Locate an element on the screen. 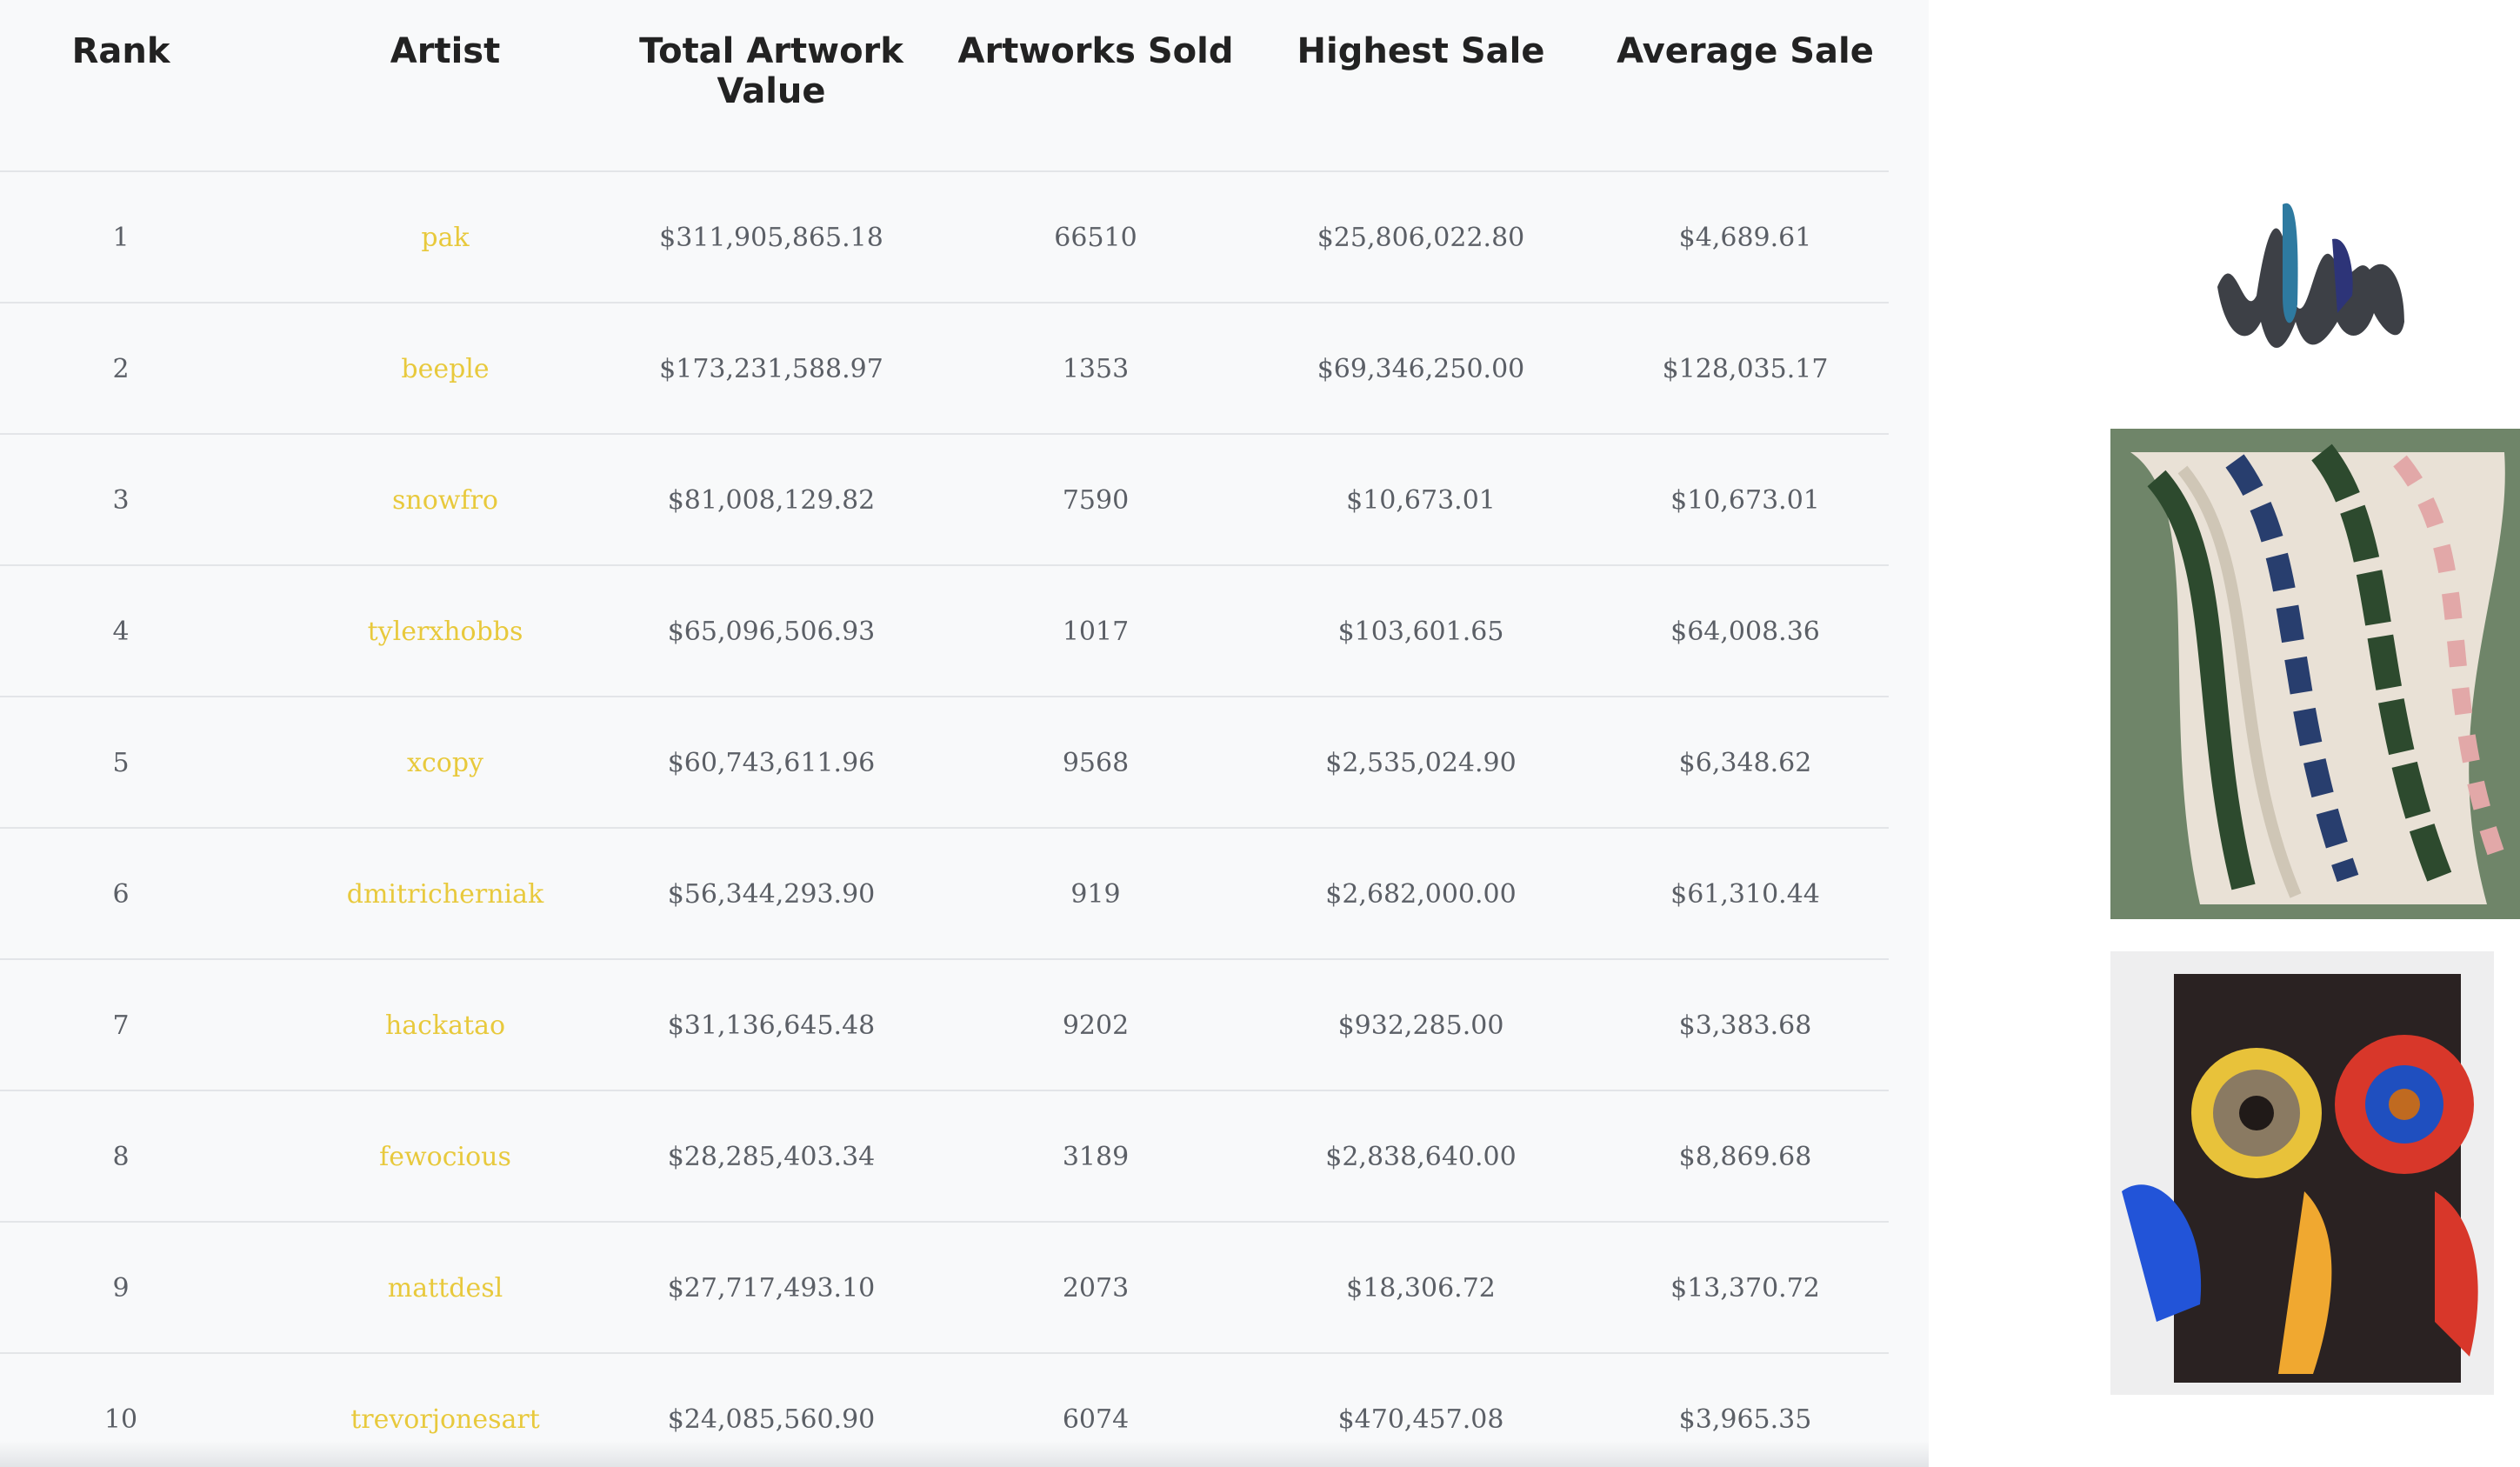  table-cell: $128,035.17 is located at coordinates (1745, 369).